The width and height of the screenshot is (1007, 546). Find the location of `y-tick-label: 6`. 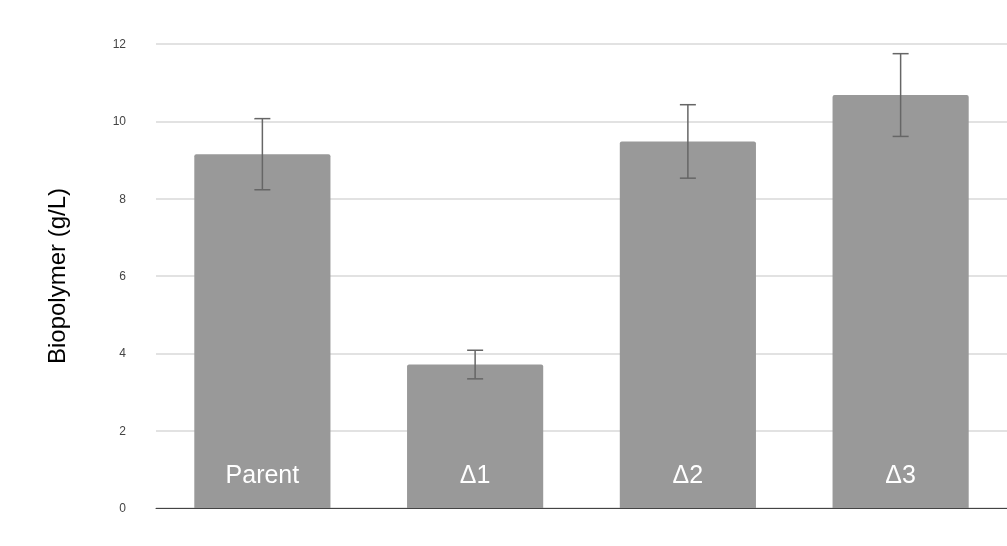

y-tick-label: 6 is located at coordinates (123, 276).